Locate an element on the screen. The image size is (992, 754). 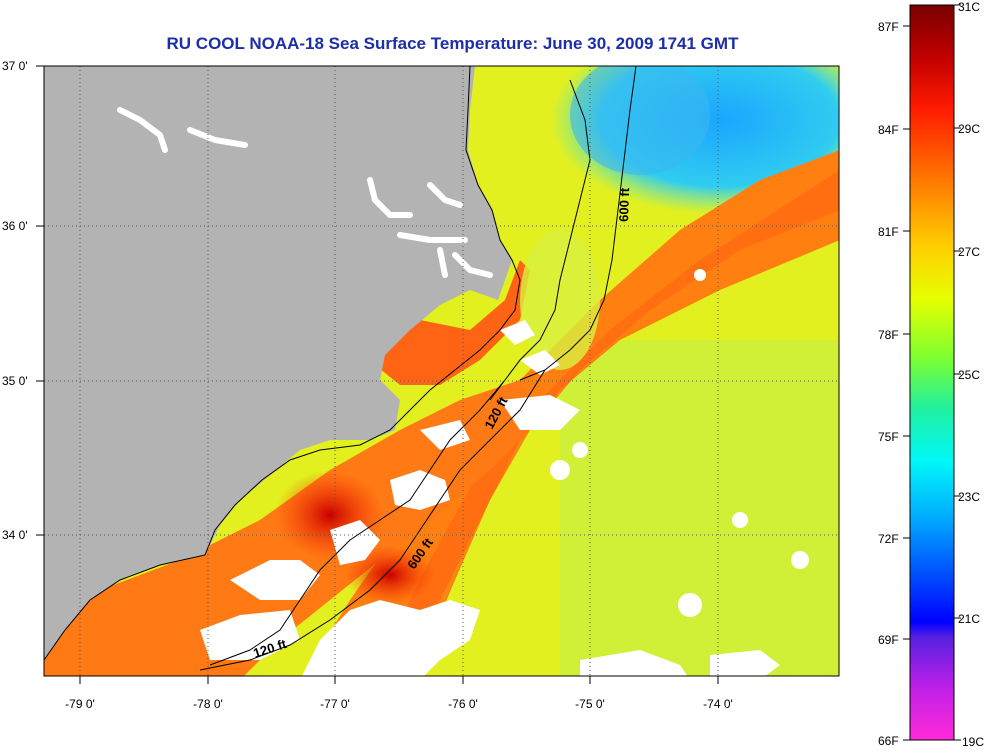
lat-label: 36 0' is located at coordinates (15, 226).